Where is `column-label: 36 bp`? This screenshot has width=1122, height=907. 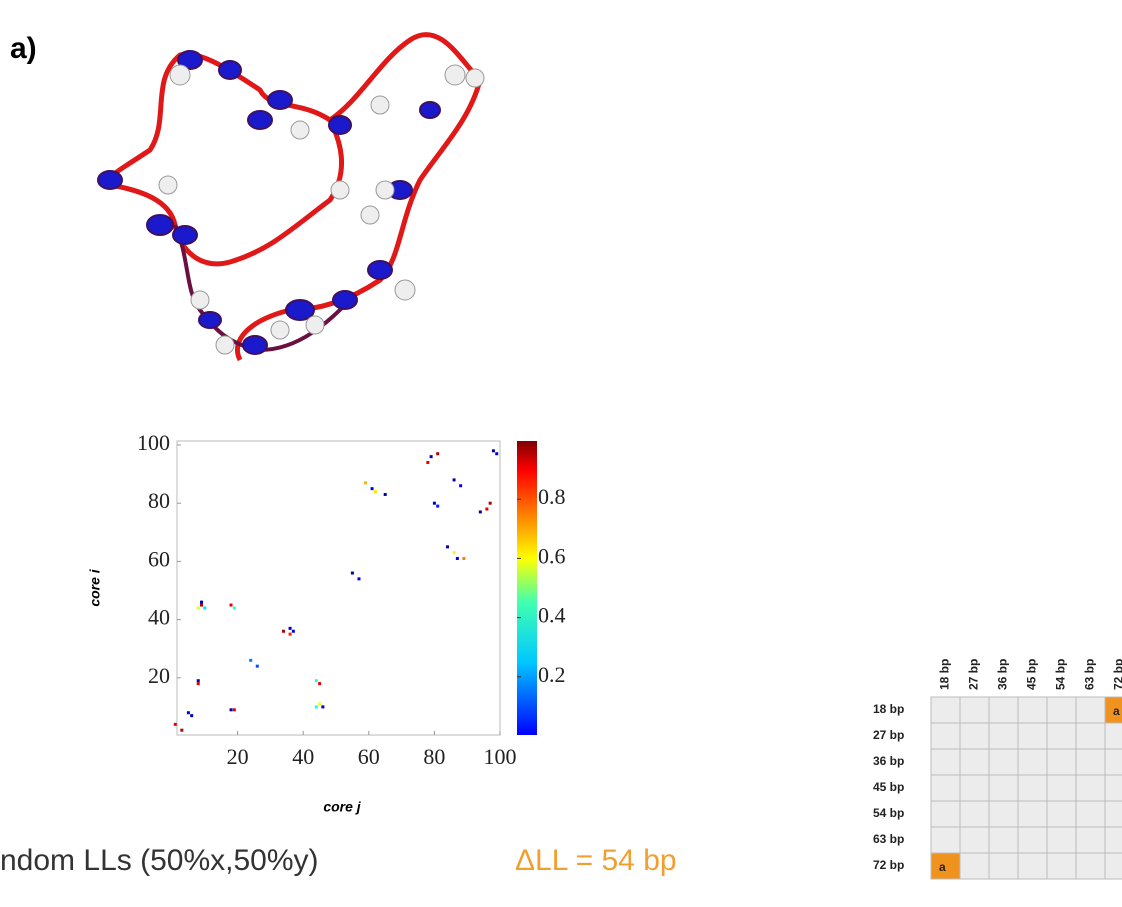
column-label: 36 bp is located at coordinates (1003, 674).